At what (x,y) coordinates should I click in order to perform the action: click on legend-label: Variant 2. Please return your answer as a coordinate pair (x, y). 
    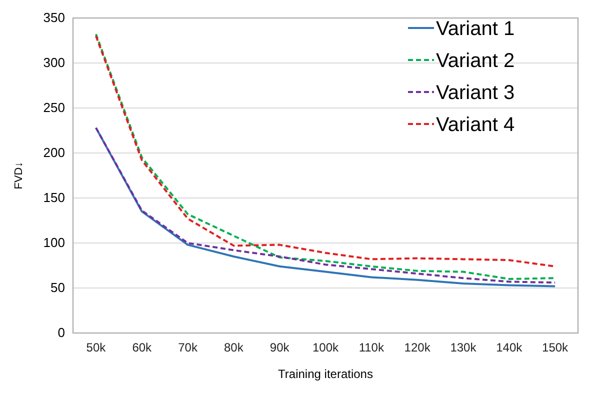
    Looking at the image, I should click on (475, 61).